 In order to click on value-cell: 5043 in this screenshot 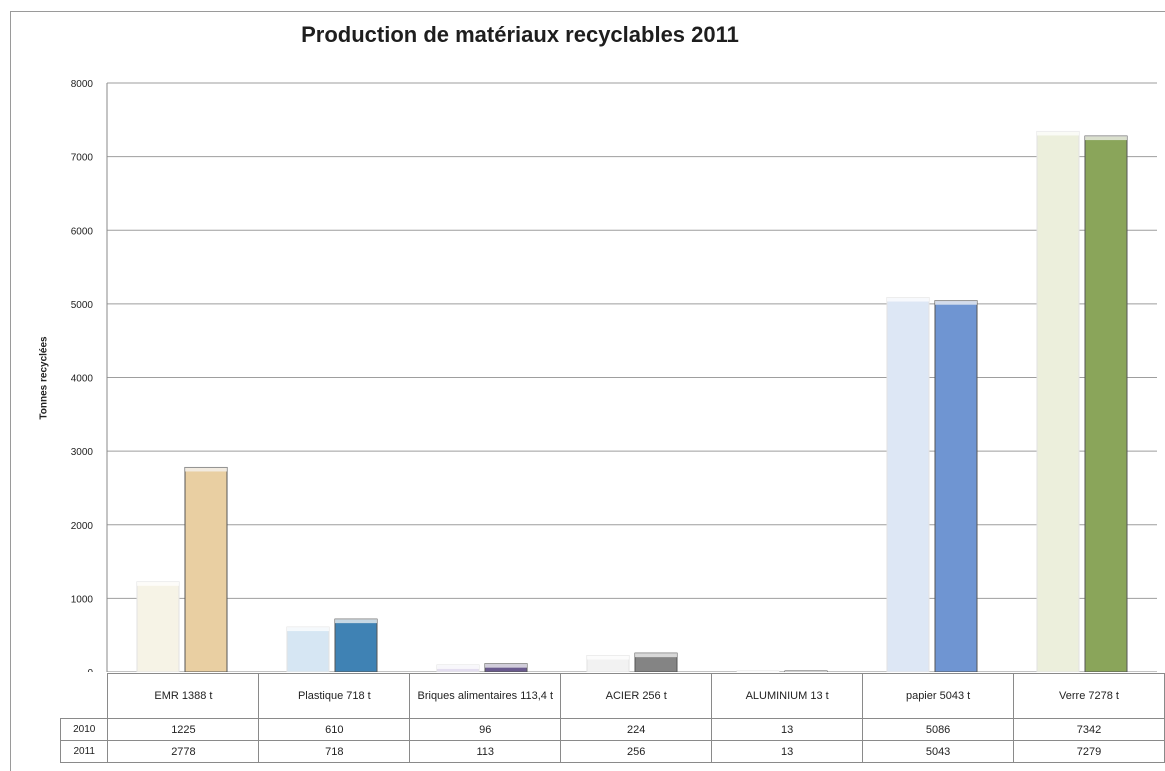, I will do `click(938, 751)`.